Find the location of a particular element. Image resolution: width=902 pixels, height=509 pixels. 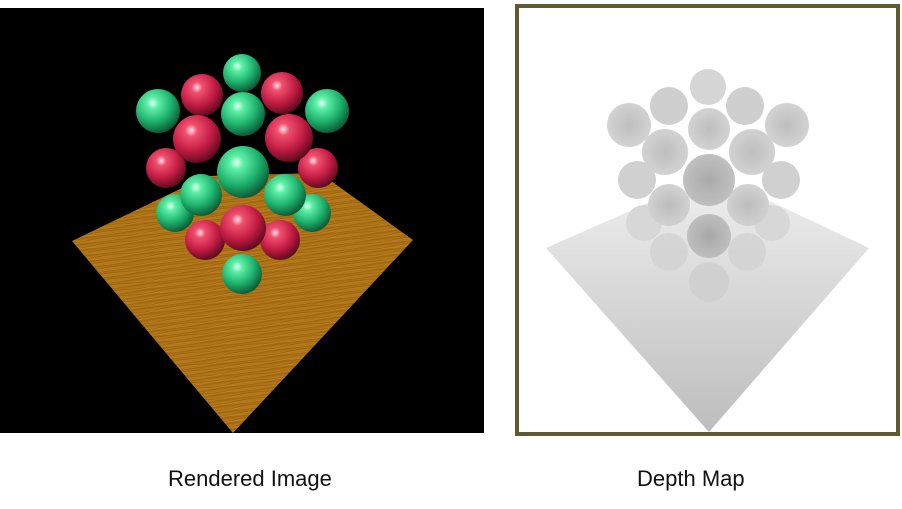

depth-map-caption: Depth Map is located at coordinates (691, 478).